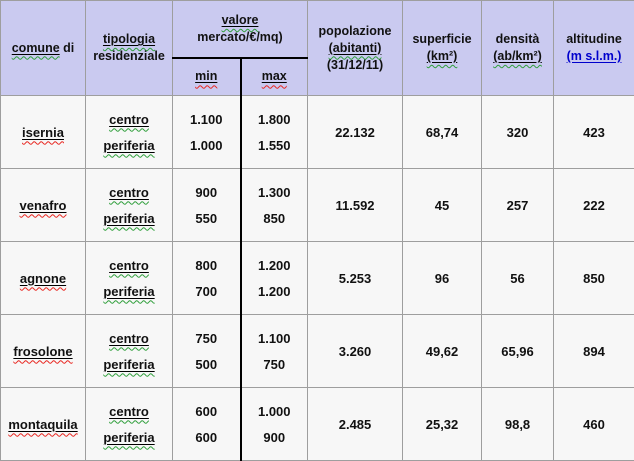  What do you see at coordinates (274, 338) in the screenshot?
I see `max-centro-value: 1.100` at bounding box center [274, 338].